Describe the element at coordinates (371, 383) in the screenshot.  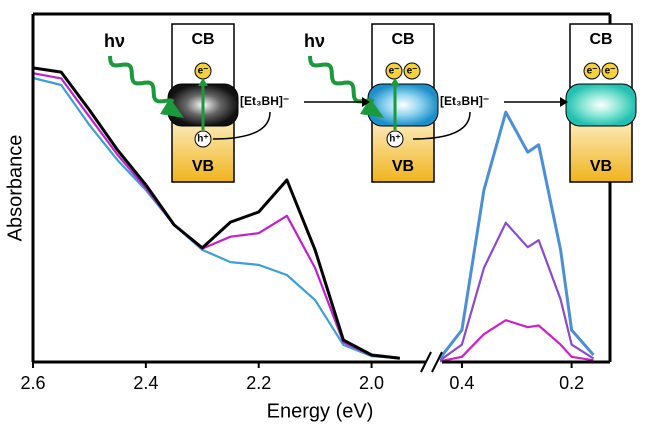
I see `x-tick-label: 2.0` at that location.